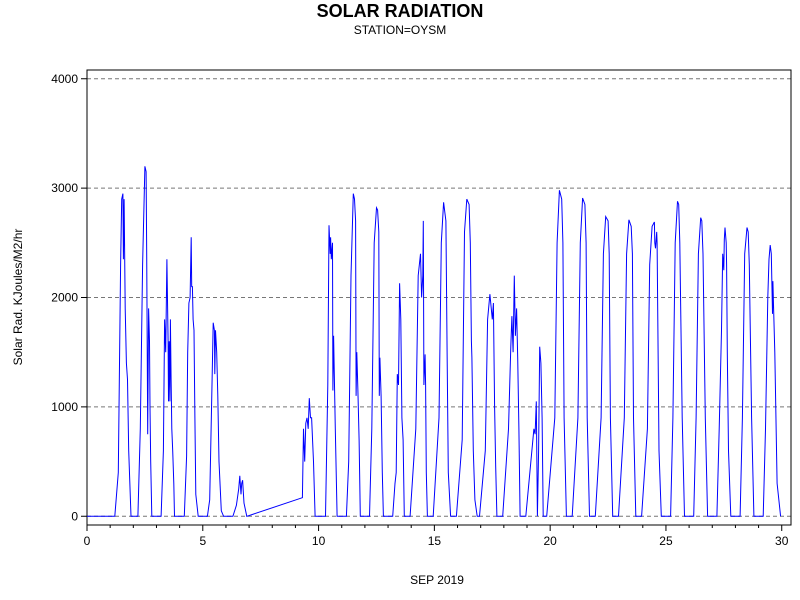 The width and height of the screenshot is (800, 600). What do you see at coordinates (666, 541) in the screenshot?
I see `x-tick-label: 25` at bounding box center [666, 541].